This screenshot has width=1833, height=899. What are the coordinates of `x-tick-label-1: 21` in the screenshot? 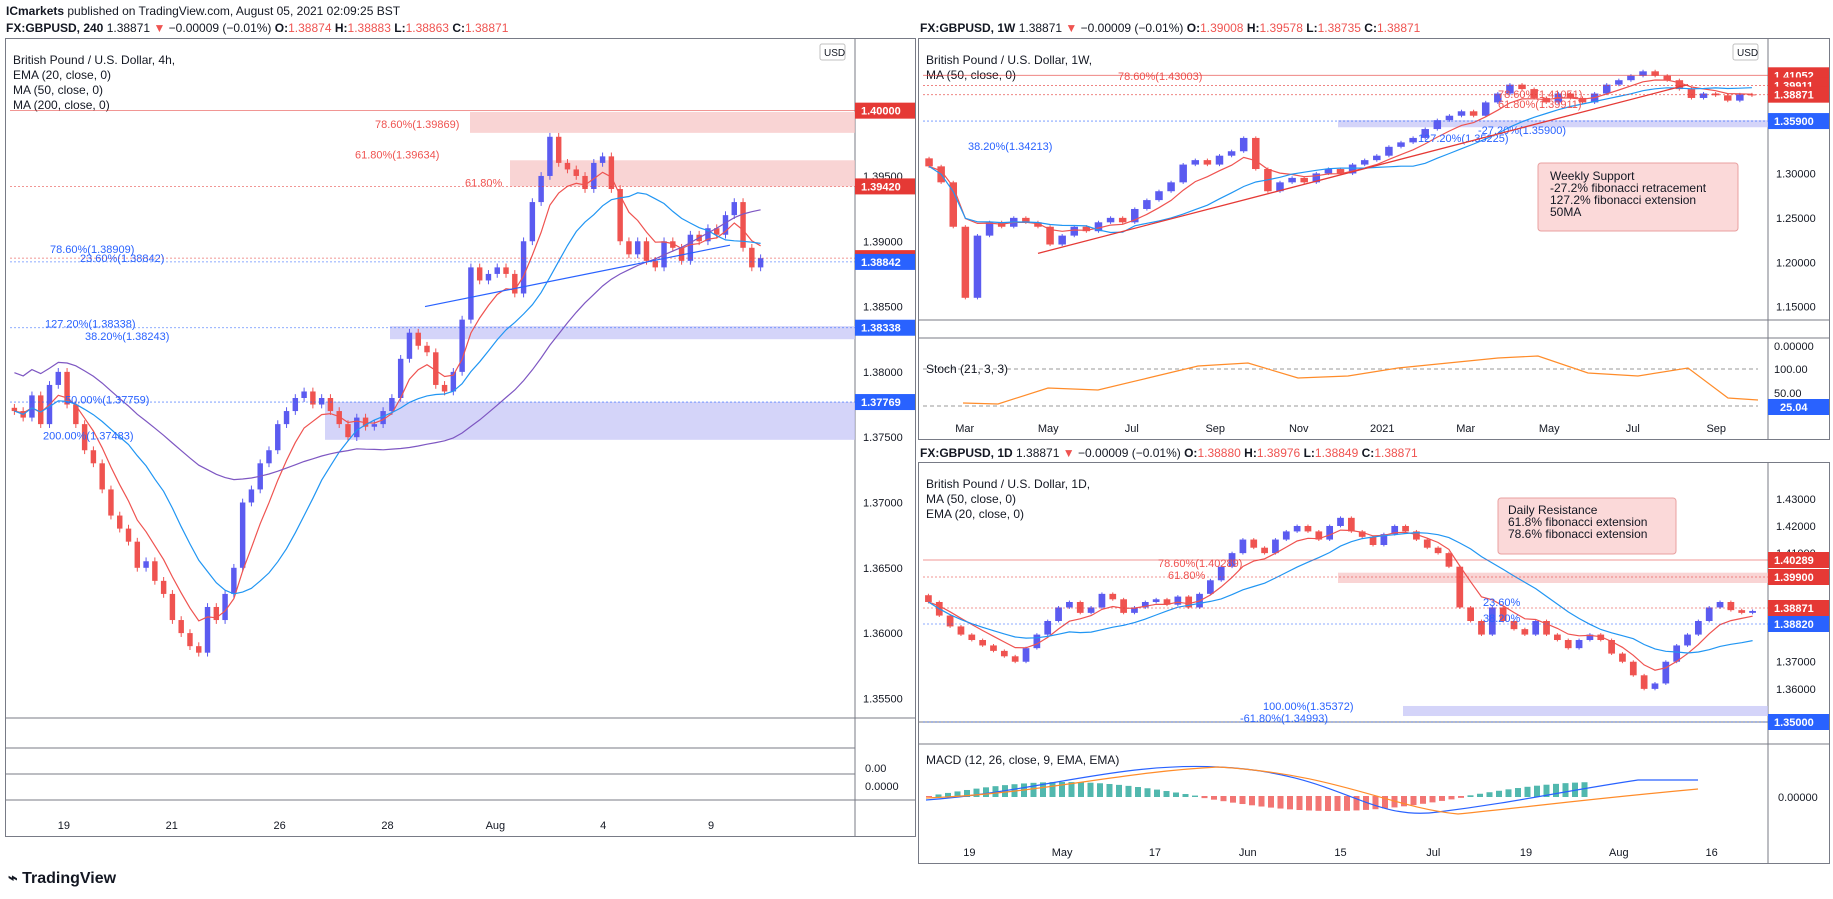 It's located at (172, 826).